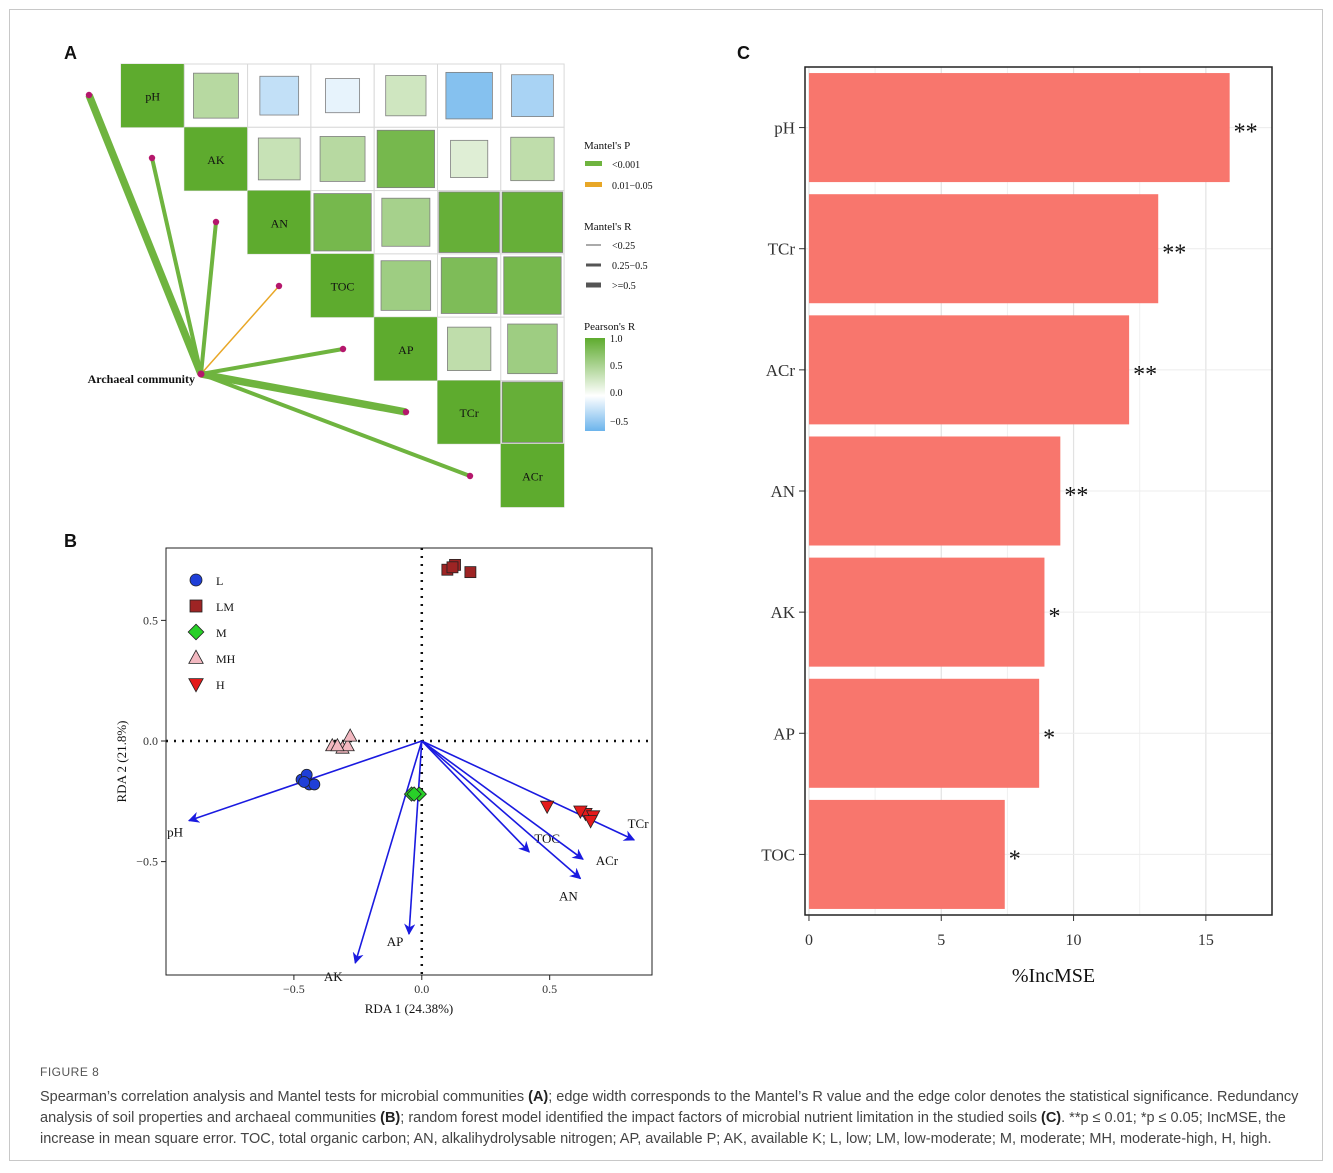 This screenshot has height=1173, width=1333. Describe the element at coordinates (414, 794) in the screenshot. I see `point-M` at that location.